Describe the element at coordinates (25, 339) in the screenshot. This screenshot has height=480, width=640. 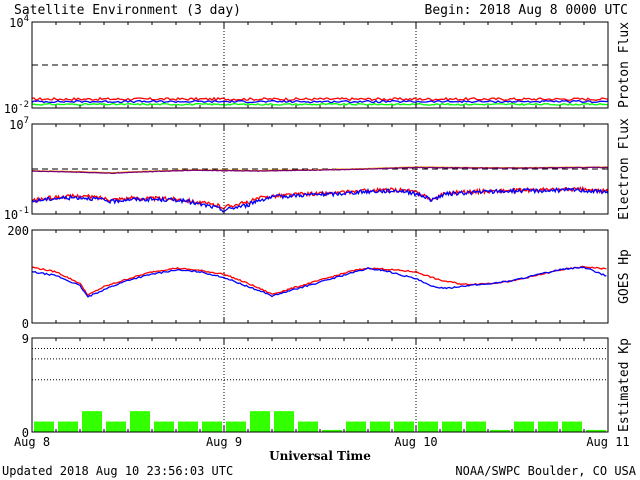
I see `estimated-kp-y-tick-label: 9` at that location.